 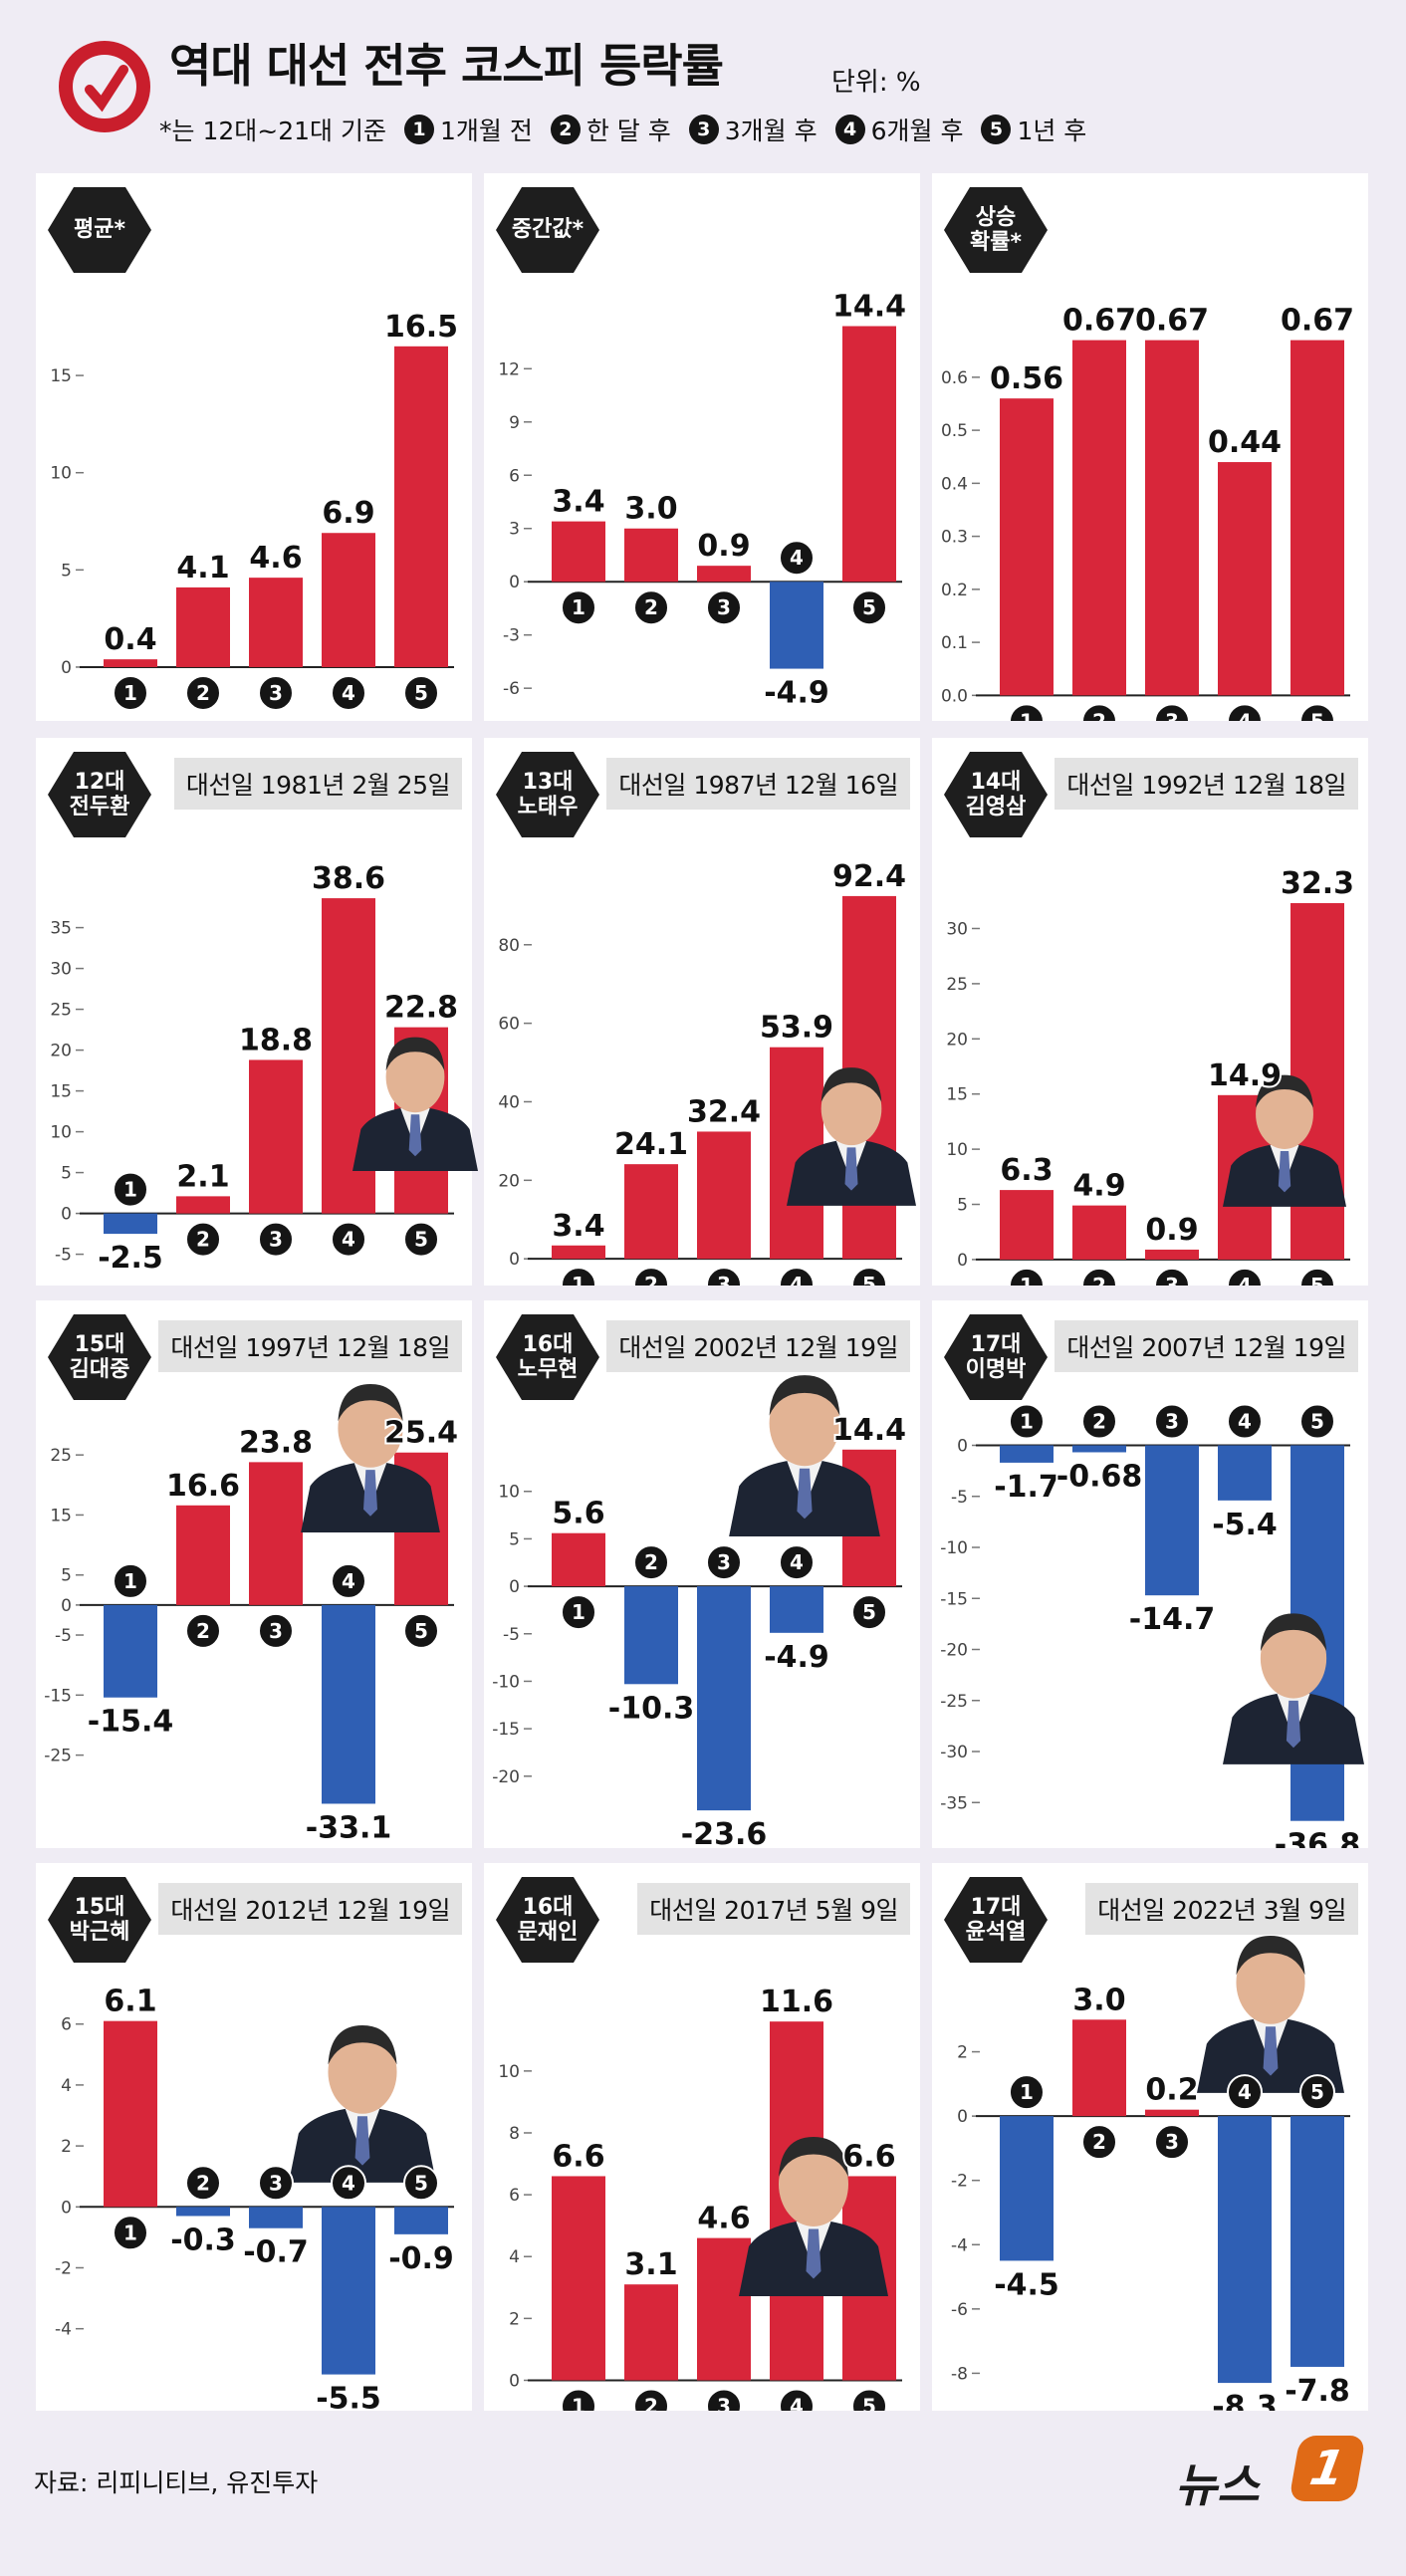 I want to click on y-tick-label: 30, so click(x=957, y=929).